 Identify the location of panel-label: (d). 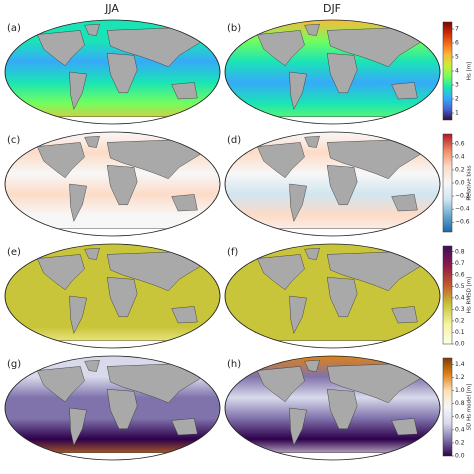
(234, 140).